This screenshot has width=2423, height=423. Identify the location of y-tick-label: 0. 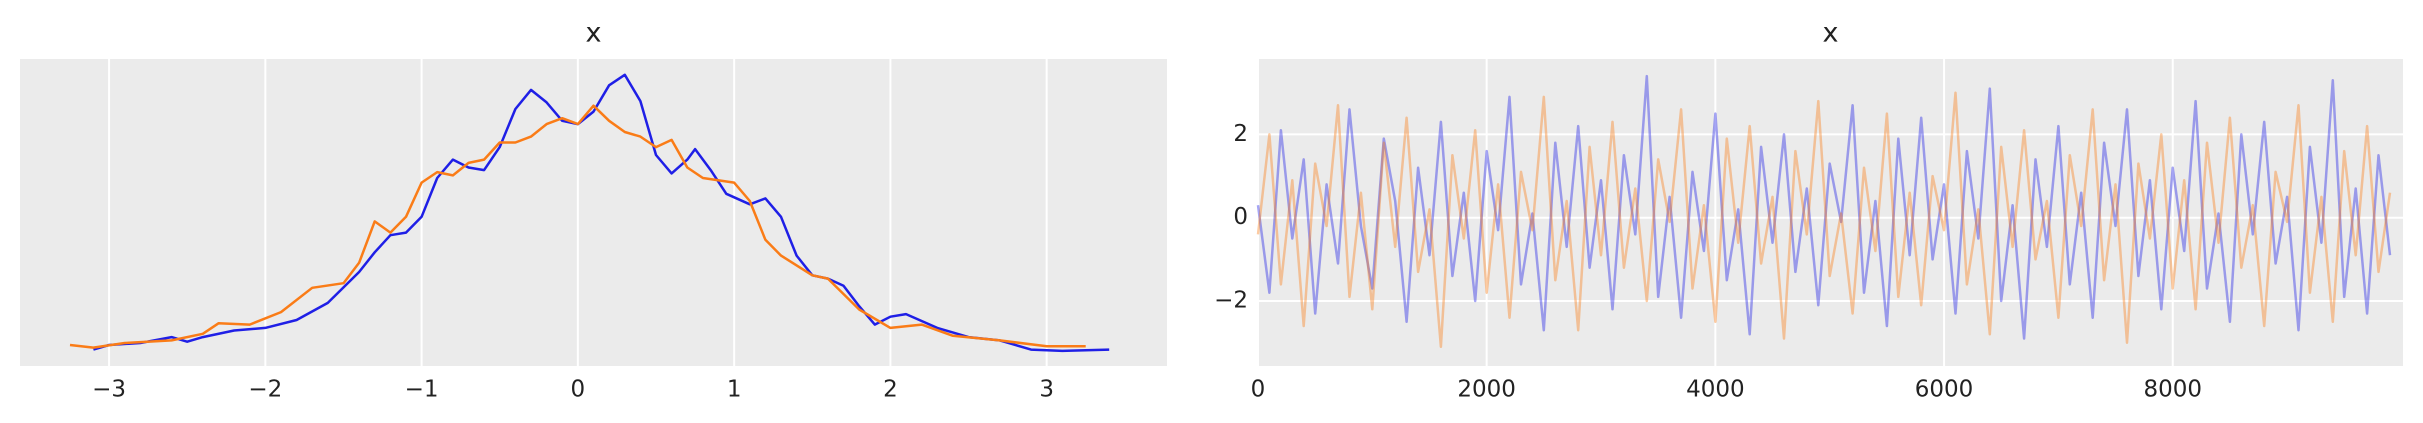
(1240, 217).